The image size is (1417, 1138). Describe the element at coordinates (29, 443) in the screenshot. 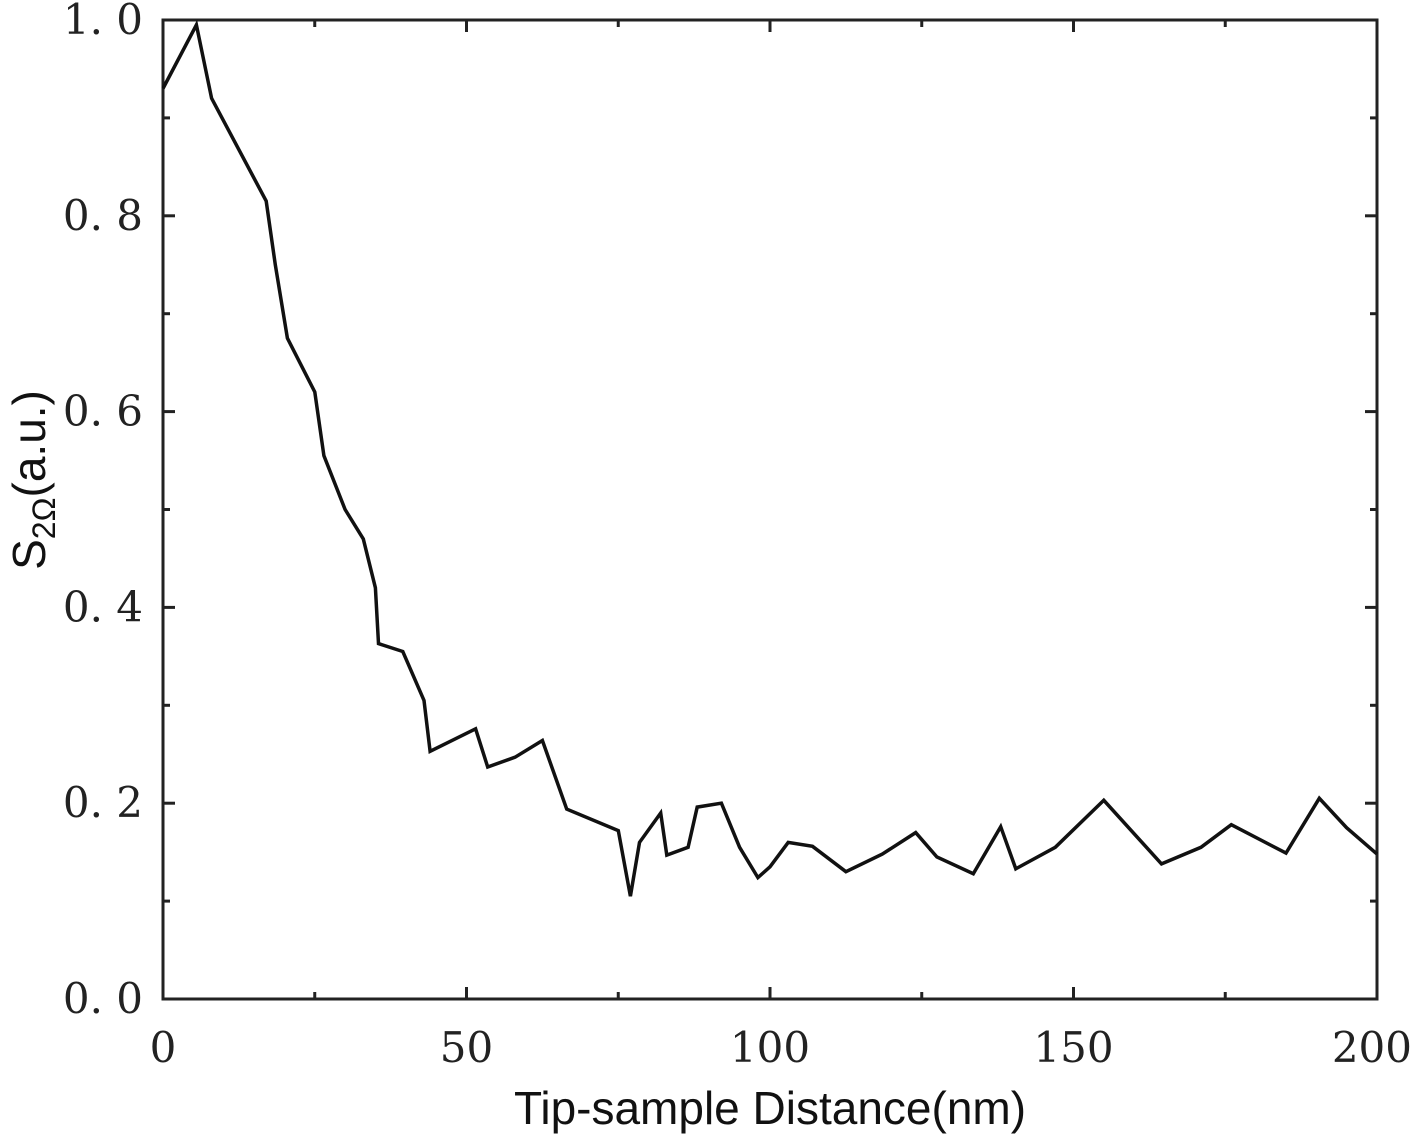

I see `y-axis-title-unit: (a.u.)` at that location.